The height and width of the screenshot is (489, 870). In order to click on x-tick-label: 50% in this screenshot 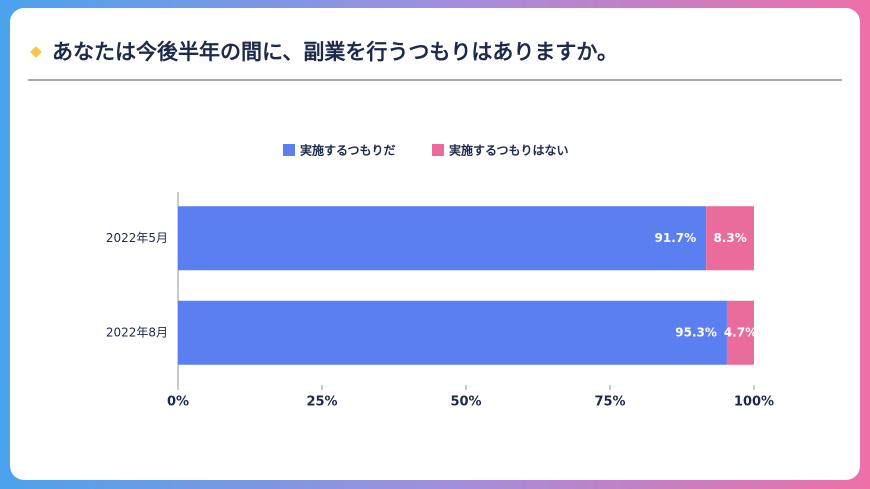, I will do `click(465, 402)`.